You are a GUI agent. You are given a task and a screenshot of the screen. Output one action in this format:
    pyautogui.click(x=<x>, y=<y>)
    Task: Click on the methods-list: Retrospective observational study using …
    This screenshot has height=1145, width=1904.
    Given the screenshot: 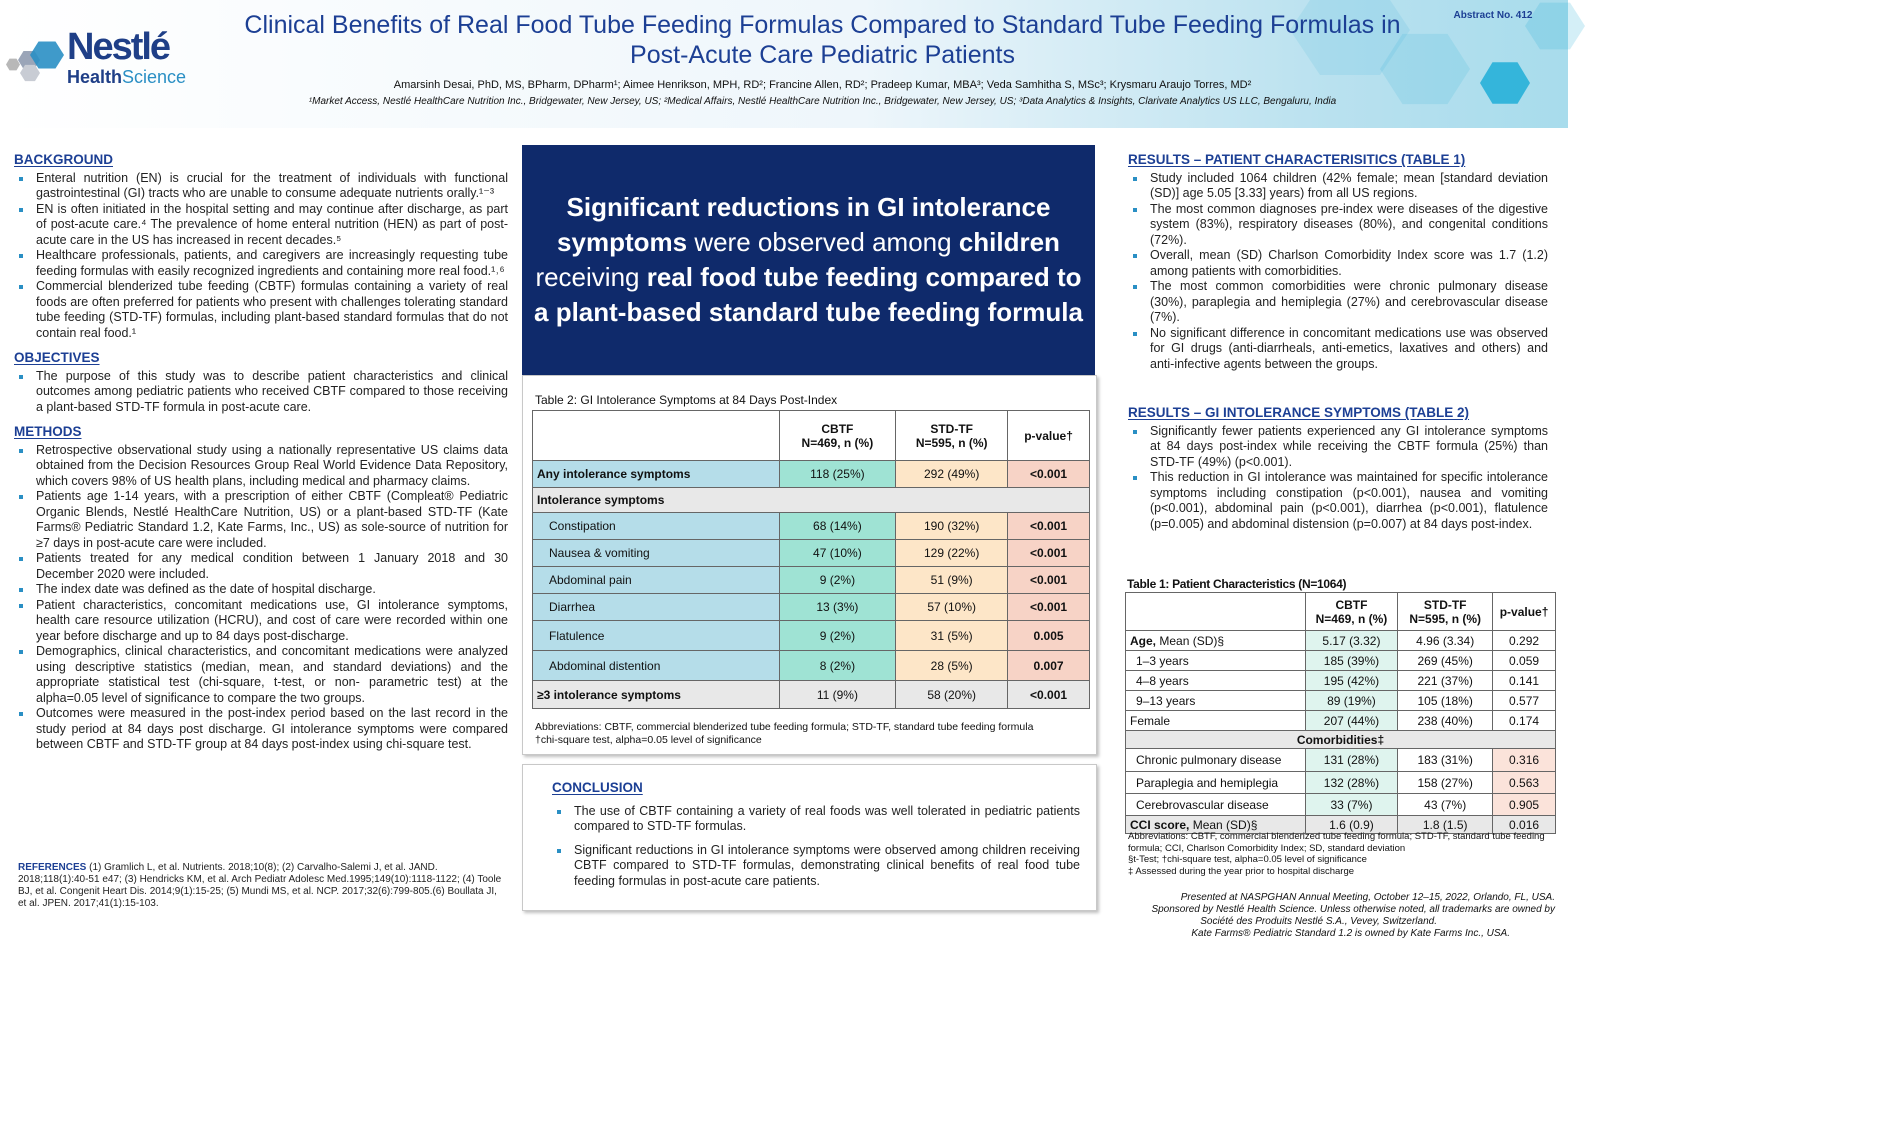 What is the action you would take?
    pyautogui.click(x=261, y=598)
    